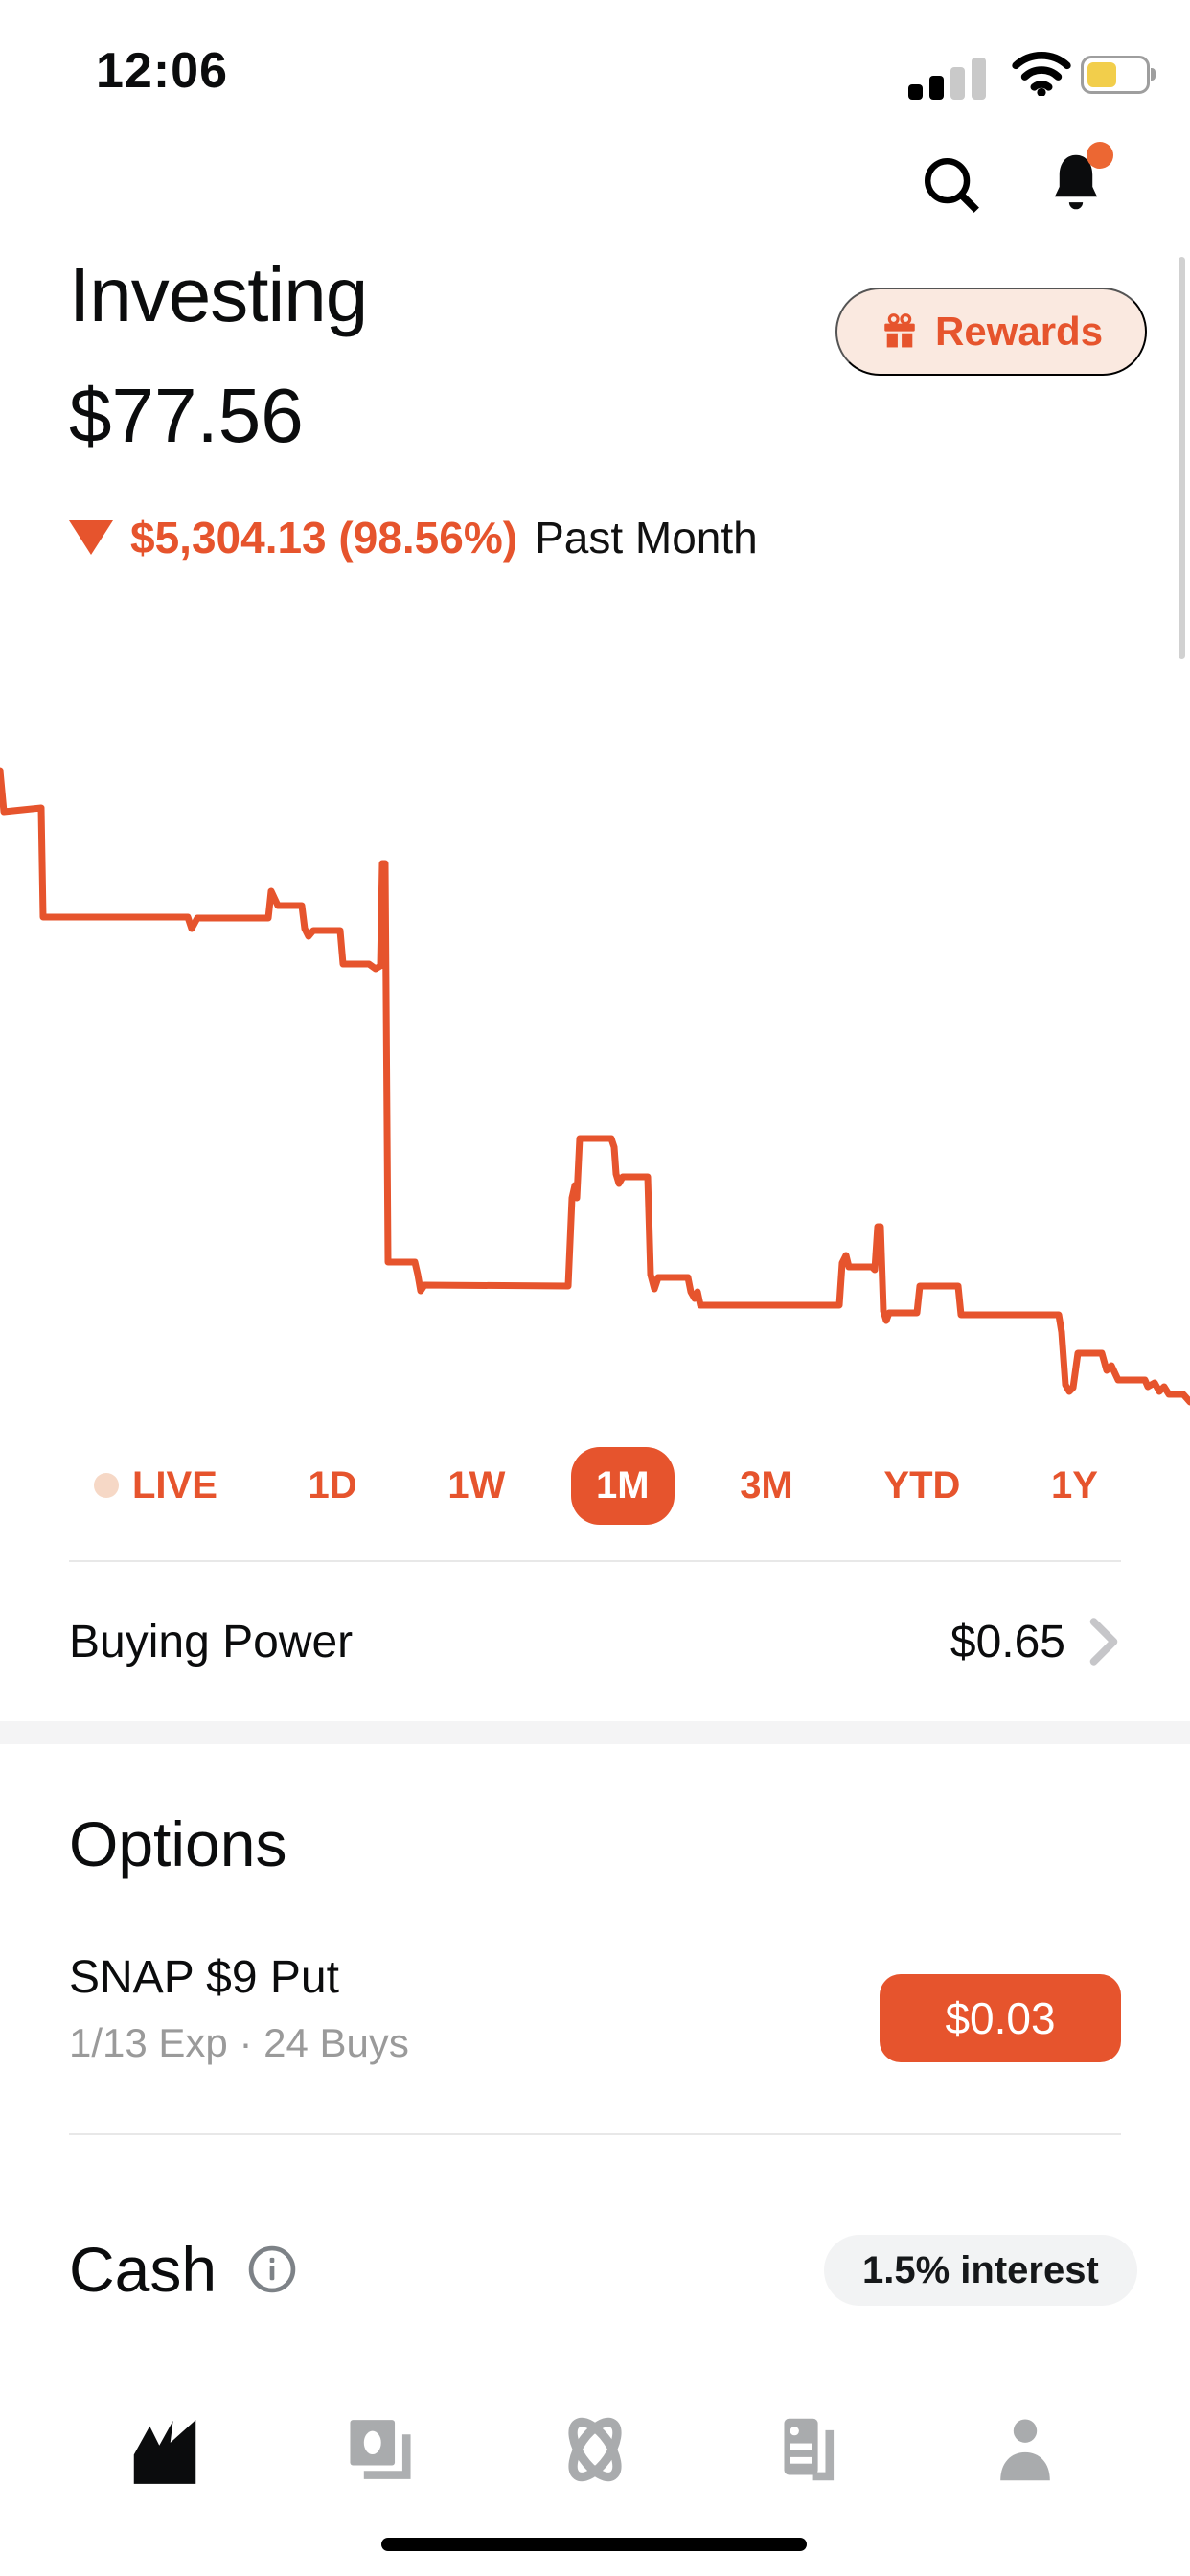  What do you see at coordinates (107, 1485) in the screenshot?
I see `live-dot-icon` at bounding box center [107, 1485].